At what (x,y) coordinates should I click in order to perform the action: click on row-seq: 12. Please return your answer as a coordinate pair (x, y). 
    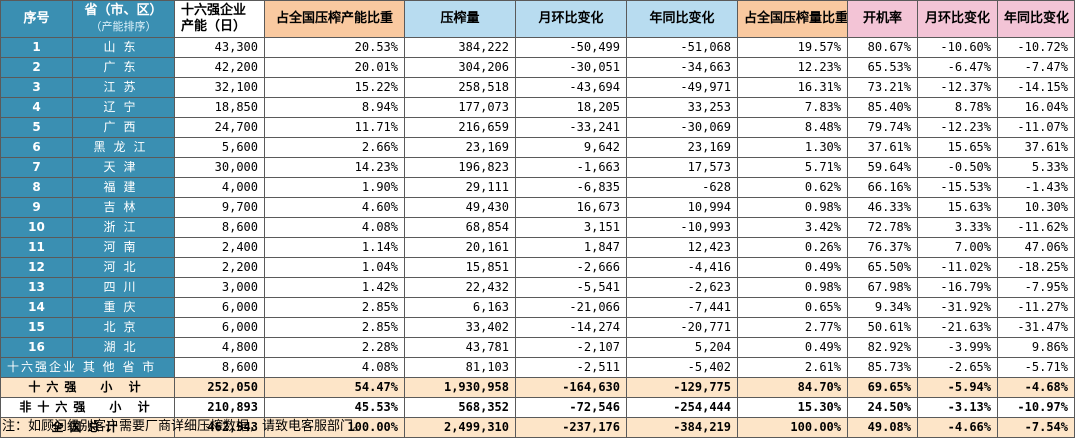
    Looking at the image, I should click on (36, 267).